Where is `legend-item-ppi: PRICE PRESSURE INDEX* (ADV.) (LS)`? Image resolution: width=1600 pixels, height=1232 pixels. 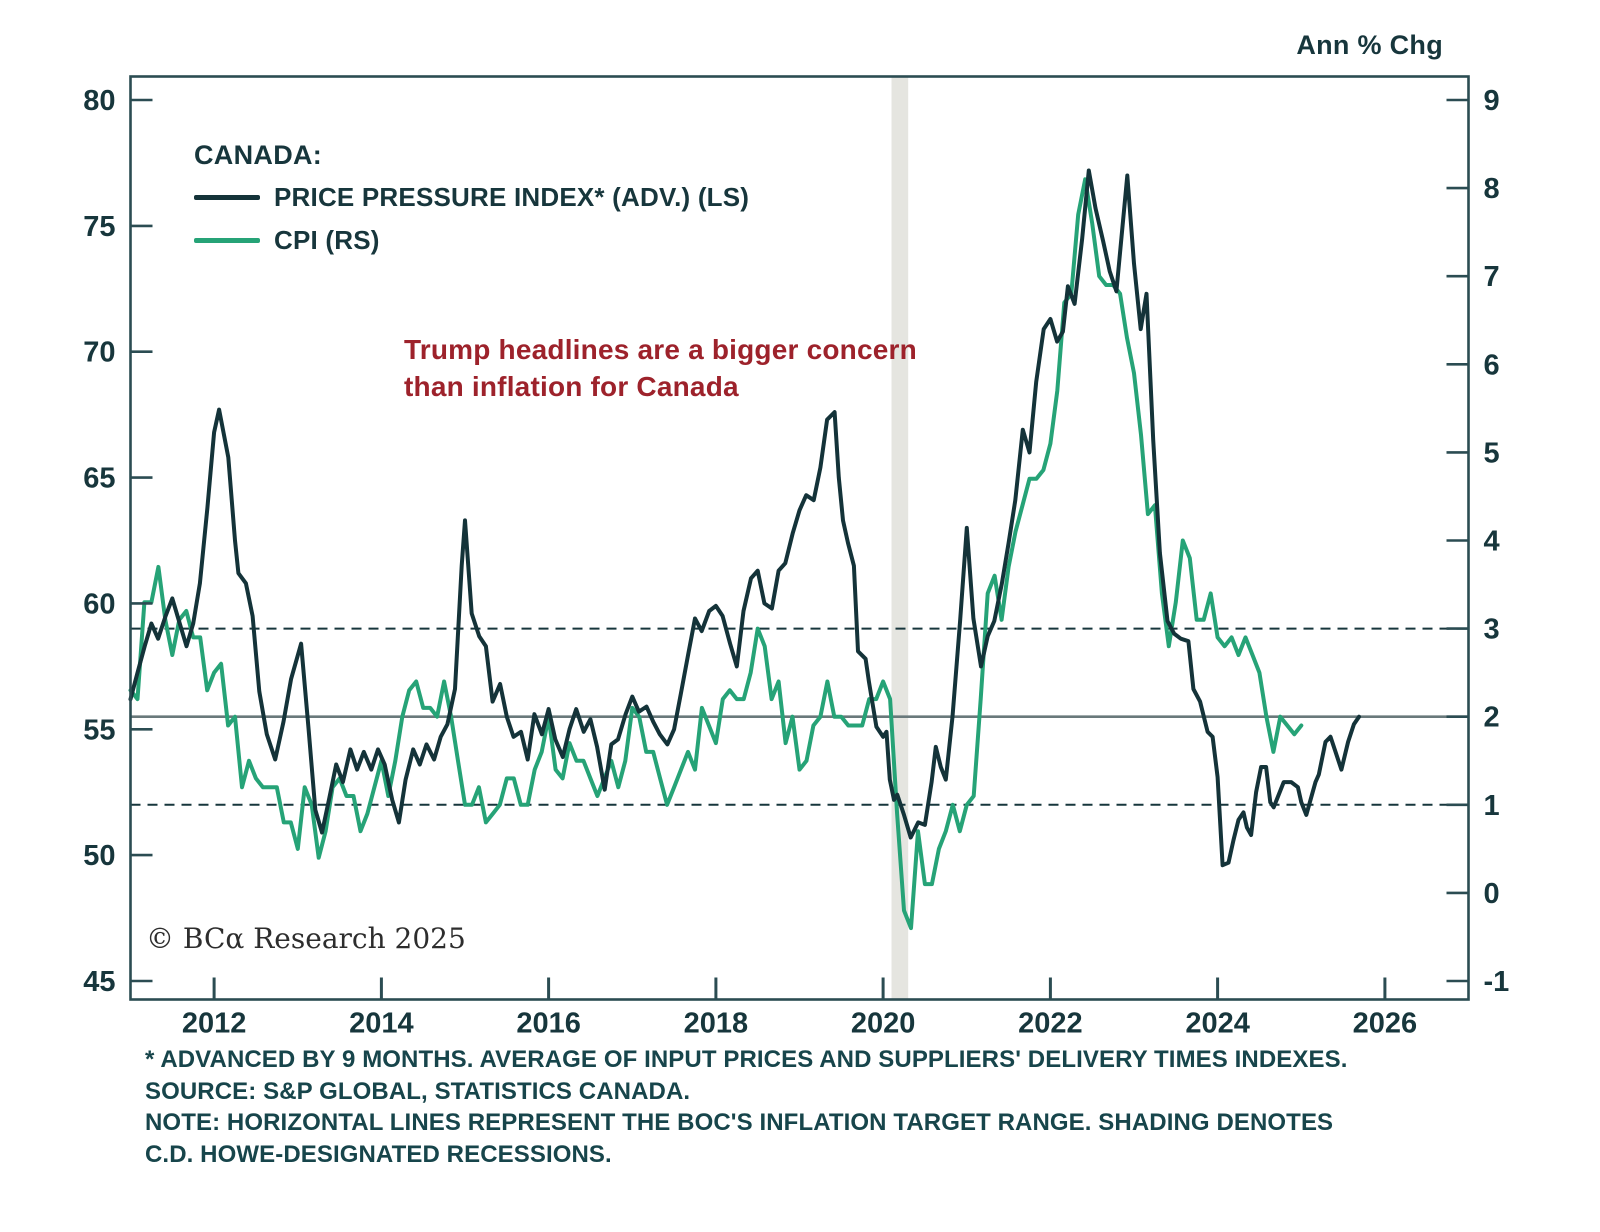 legend-item-ppi: PRICE PRESSURE INDEX* (ADV.) (LS) is located at coordinates (471, 197).